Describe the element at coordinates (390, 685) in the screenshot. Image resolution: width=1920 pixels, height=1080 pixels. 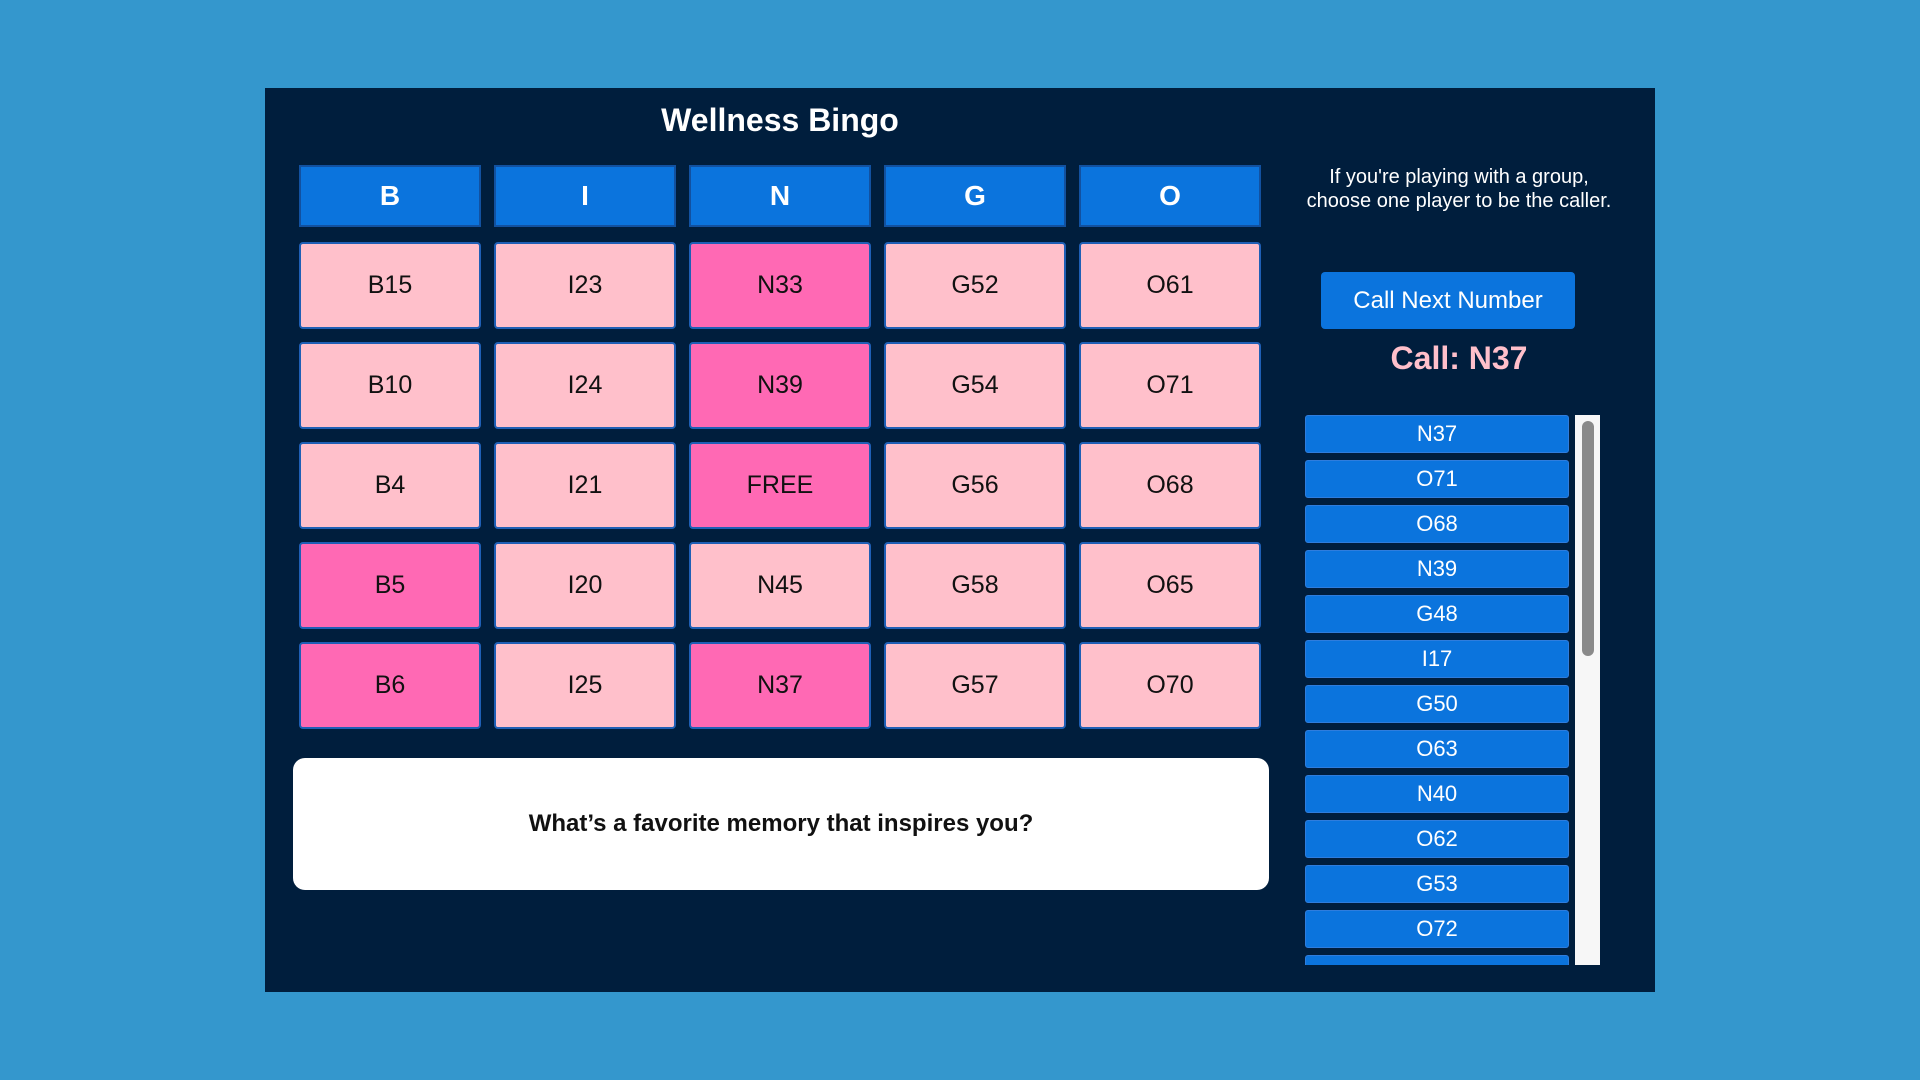
I see `bingo-cell: B6` at that location.